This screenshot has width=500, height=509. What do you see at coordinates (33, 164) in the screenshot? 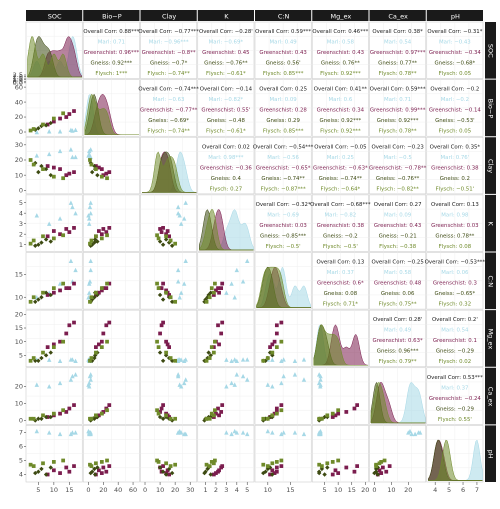
I see `point-flysch-Clay-SOC` at bounding box center [33, 164].